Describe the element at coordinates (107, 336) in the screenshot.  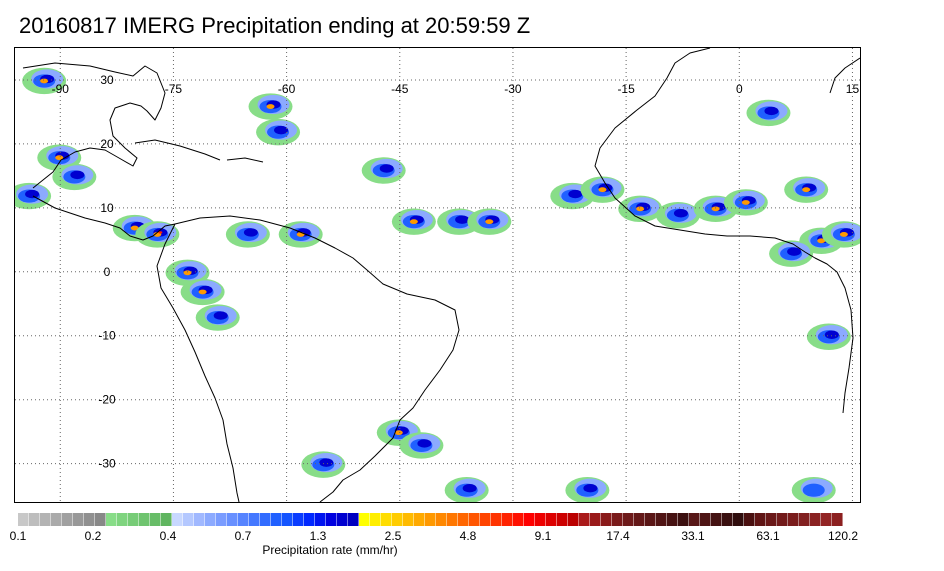
I see `latitude-label: -10` at that location.